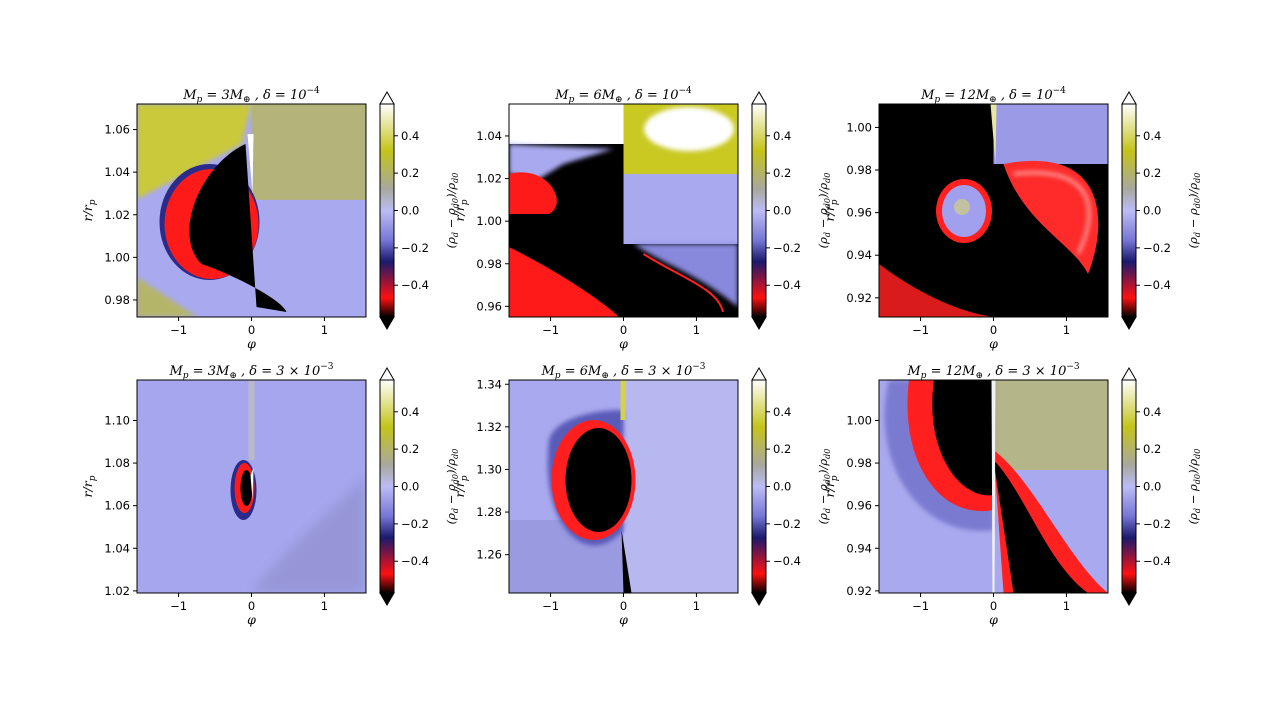 This screenshot has width=1275, height=721. I want to click on y-tick-label: 1.34, so click(489, 384).